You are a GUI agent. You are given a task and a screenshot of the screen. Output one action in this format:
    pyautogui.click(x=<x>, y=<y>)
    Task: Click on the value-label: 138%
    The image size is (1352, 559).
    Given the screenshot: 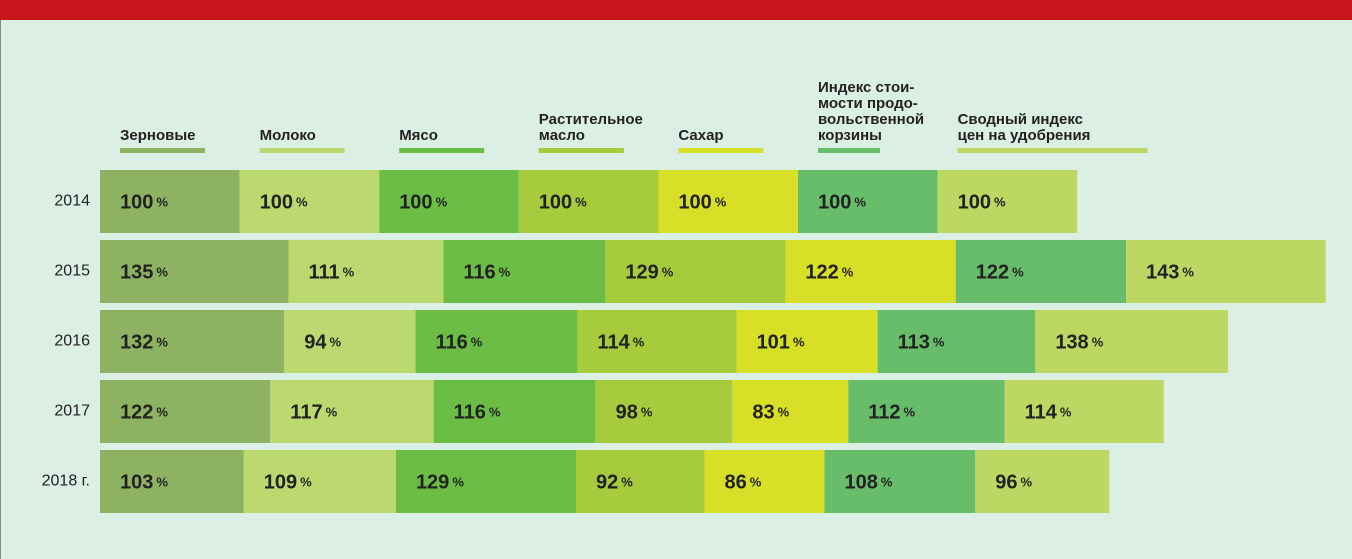 What is the action you would take?
    pyautogui.click(x=1079, y=343)
    